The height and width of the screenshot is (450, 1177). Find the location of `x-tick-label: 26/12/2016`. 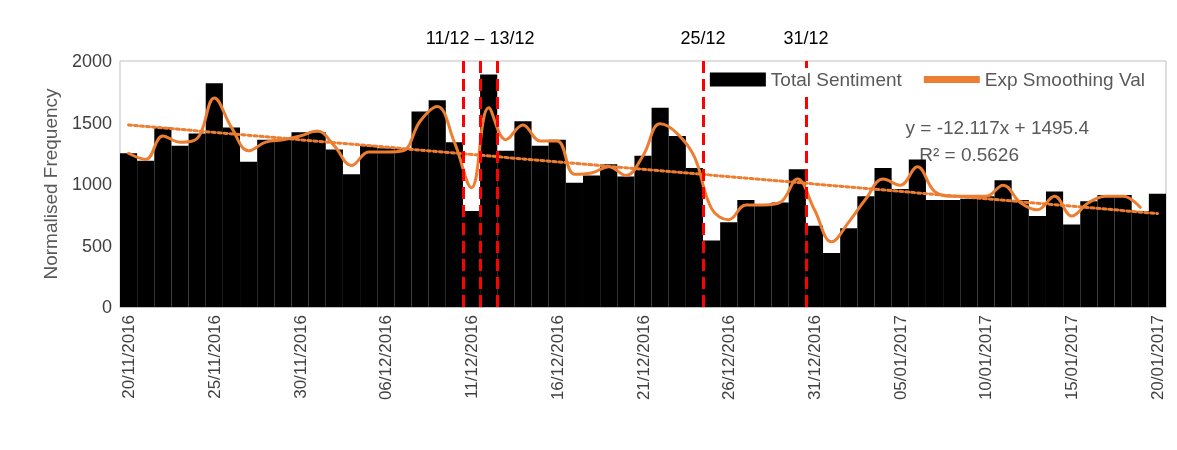

x-tick-label: 26/12/2016 is located at coordinates (729, 358).